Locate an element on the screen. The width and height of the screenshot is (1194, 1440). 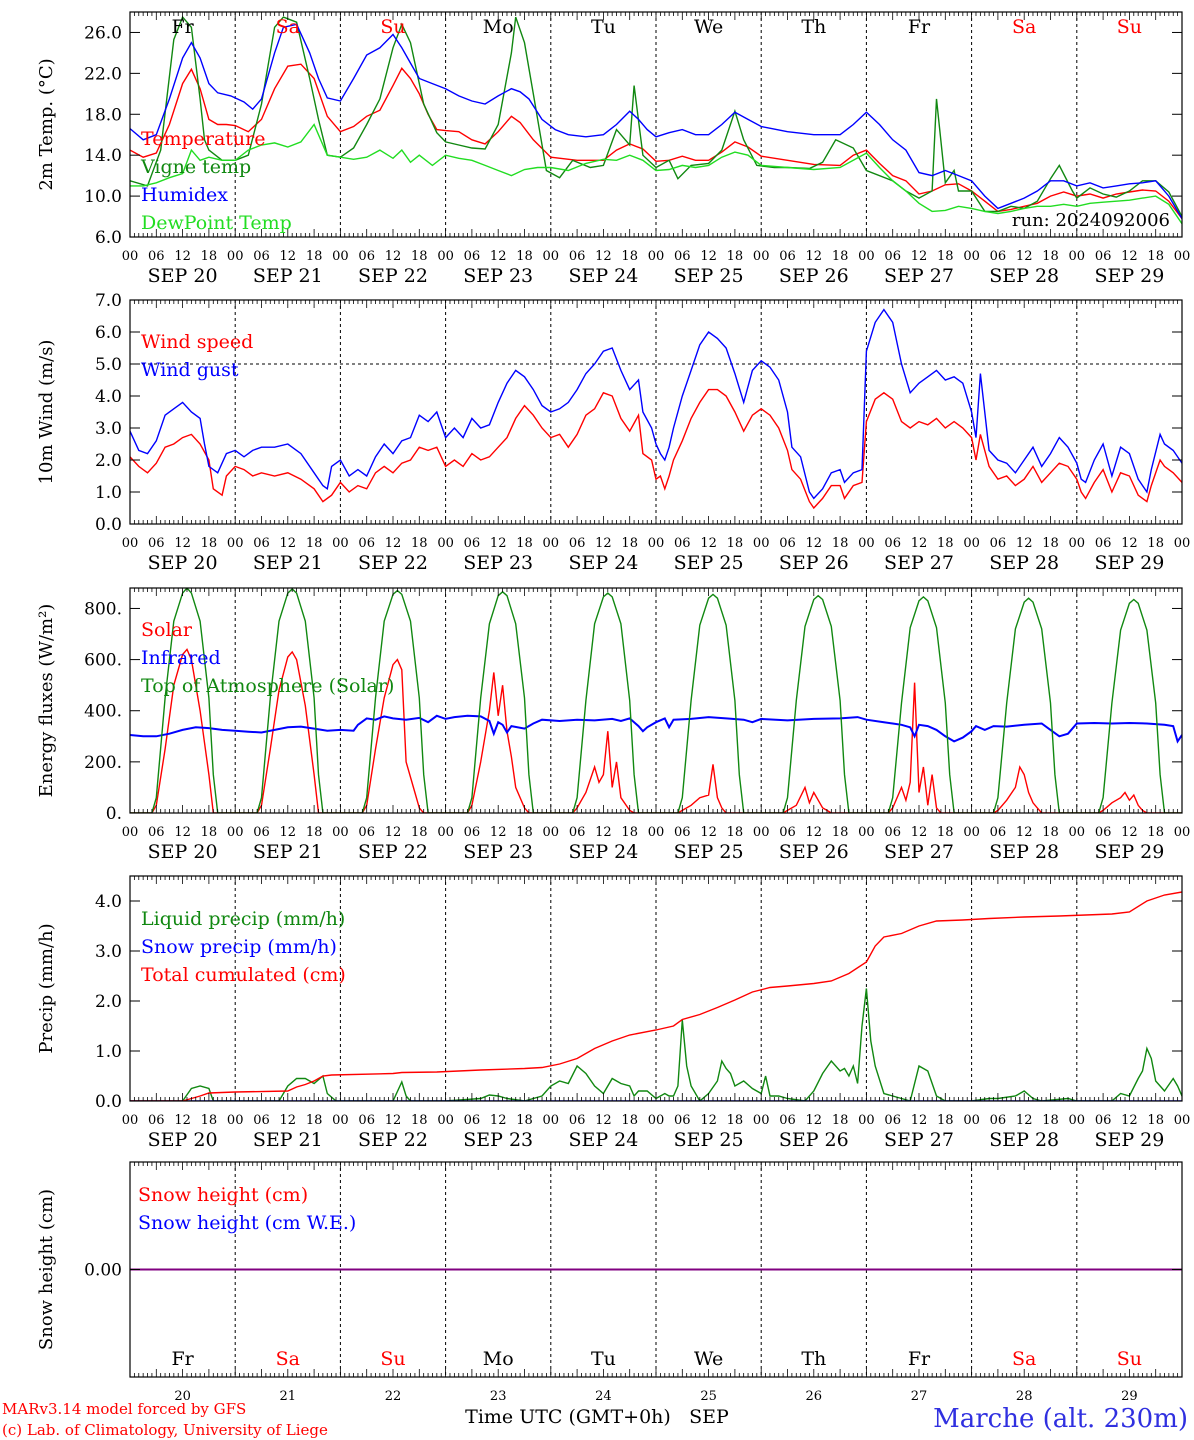
y-tick-label: 7.0 is located at coordinates (108, 301).